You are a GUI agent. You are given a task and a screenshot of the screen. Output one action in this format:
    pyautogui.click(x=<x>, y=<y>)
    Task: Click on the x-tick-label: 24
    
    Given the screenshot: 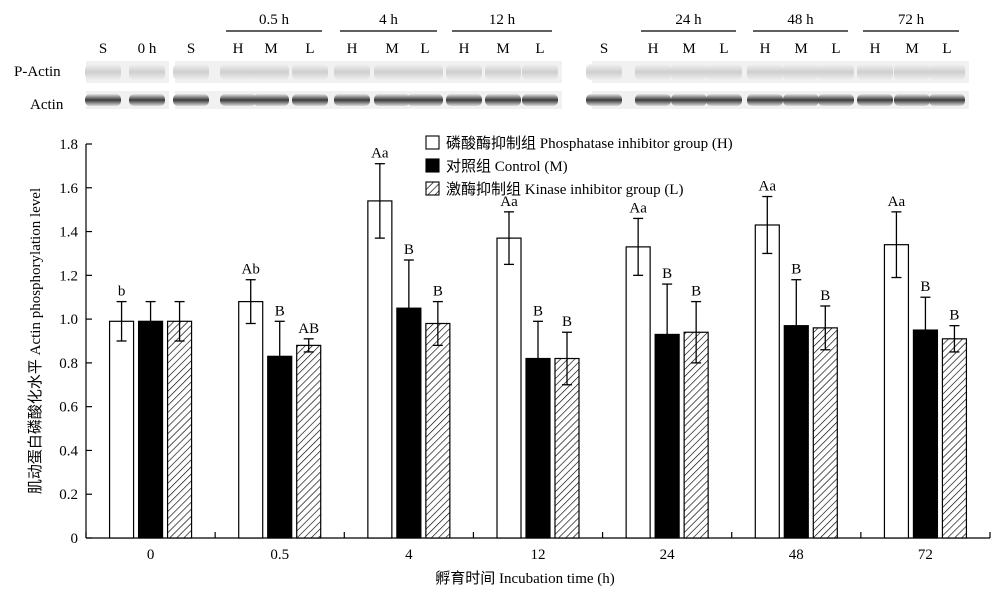 What is the action you would take?
    pyautogui.click(x=668, y=555)
    